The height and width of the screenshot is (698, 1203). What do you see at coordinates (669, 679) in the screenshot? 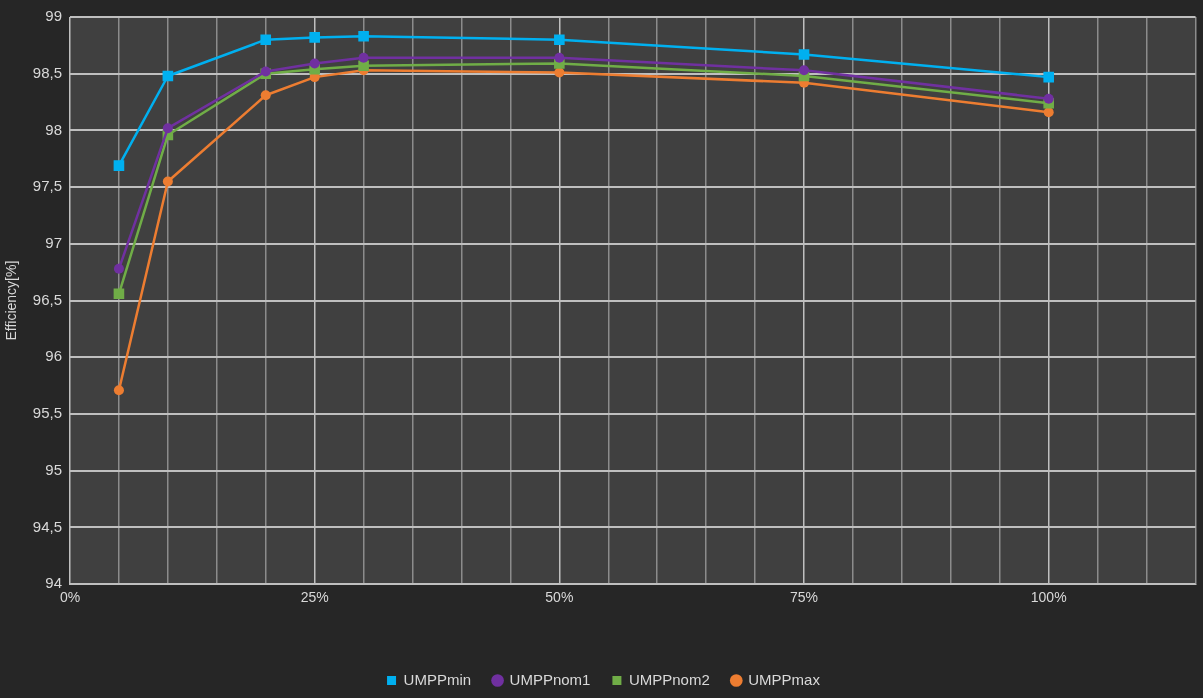
I see `legend-label: UMPPnom2` at bounding box center [669, 679].